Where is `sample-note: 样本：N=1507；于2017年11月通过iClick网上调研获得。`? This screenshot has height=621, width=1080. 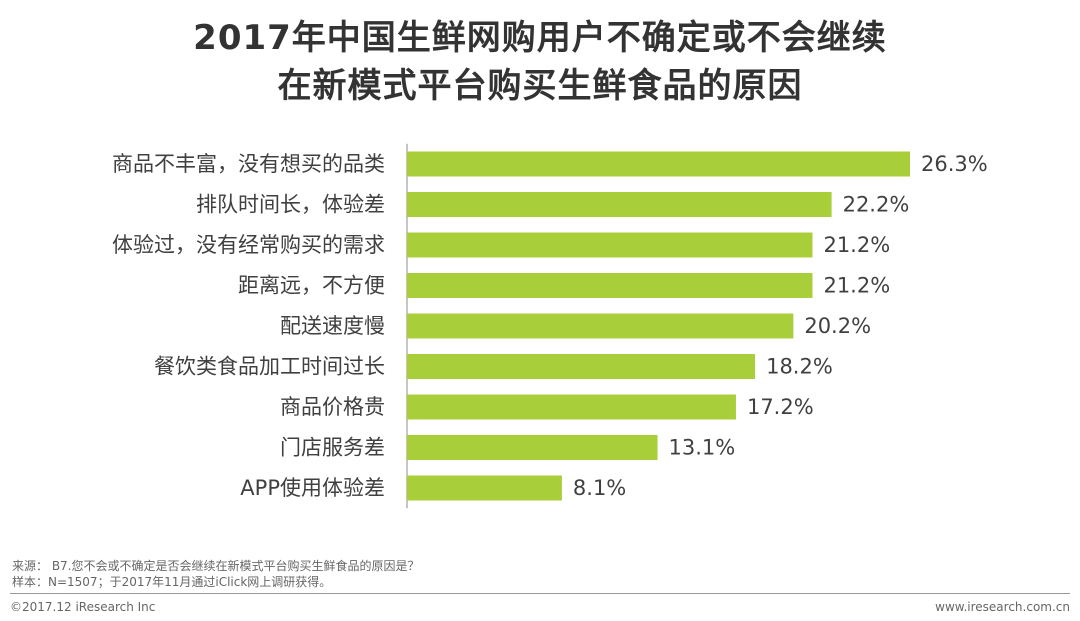
sample-note: 样本：N=1507；于2017年11月通过iClick网上调研获得。 is located at coordinates (172, 582).